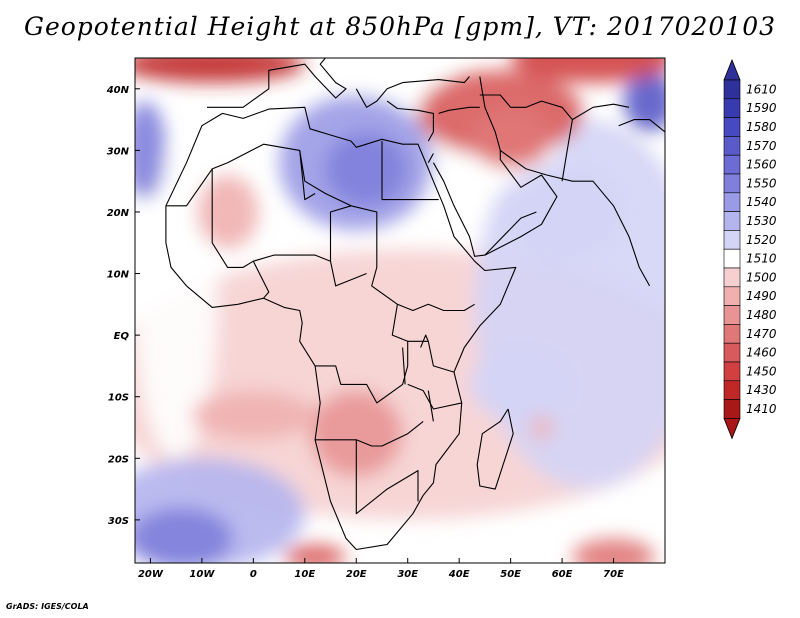  I want to click on lon-tick-label: 20W, so click(151, 574).